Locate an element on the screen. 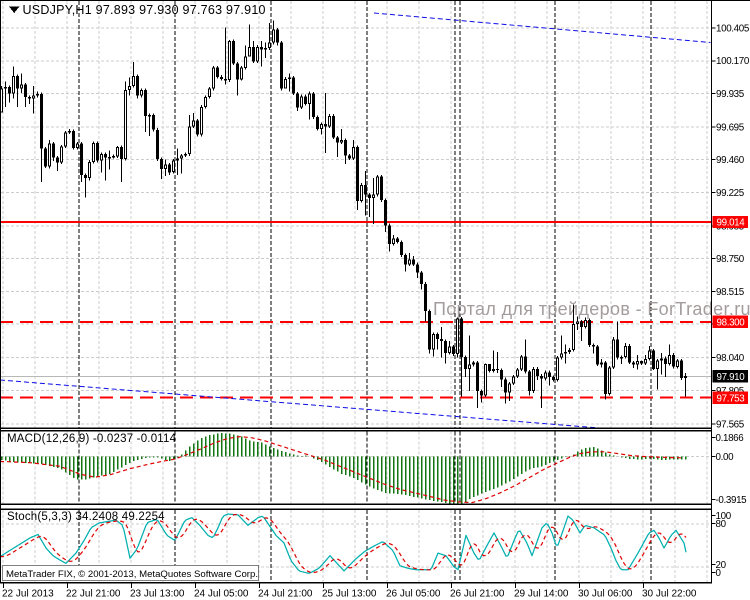 The height and width of the screenshot is (600, 750). svg-text: 30 Jul 06:00 is located at coordinates (605, 594).